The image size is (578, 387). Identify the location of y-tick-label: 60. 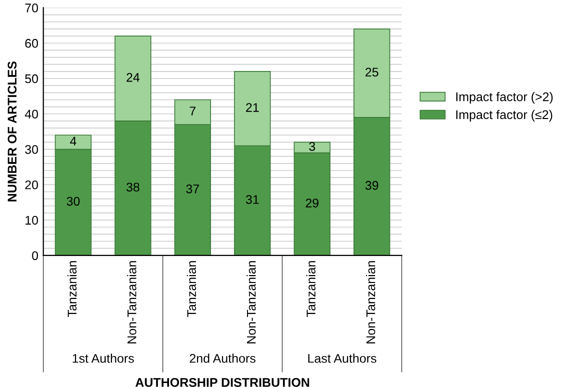
(31, 43).